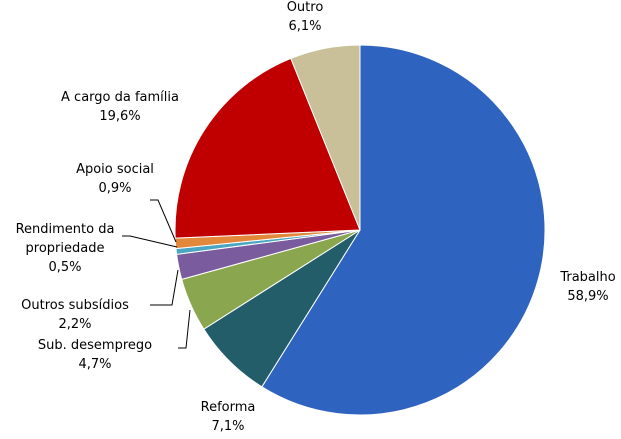 Image resolution: width=621 pixels, height=439 pixels. Describe the element at coordinates (95, 345) in the screenshot. I see `category-label: Sub. desemprego` at that location.